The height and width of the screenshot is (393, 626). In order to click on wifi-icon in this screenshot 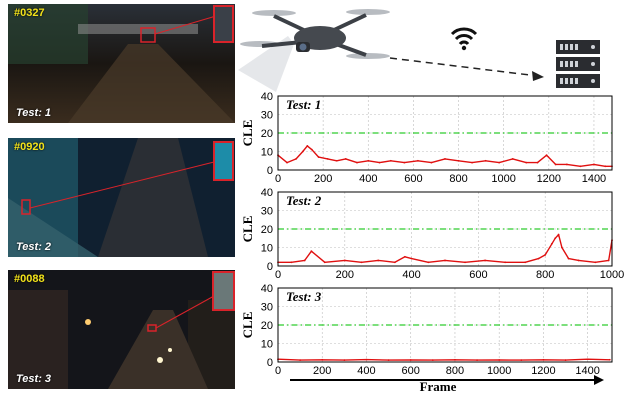, I will do `click(464, 39)`.